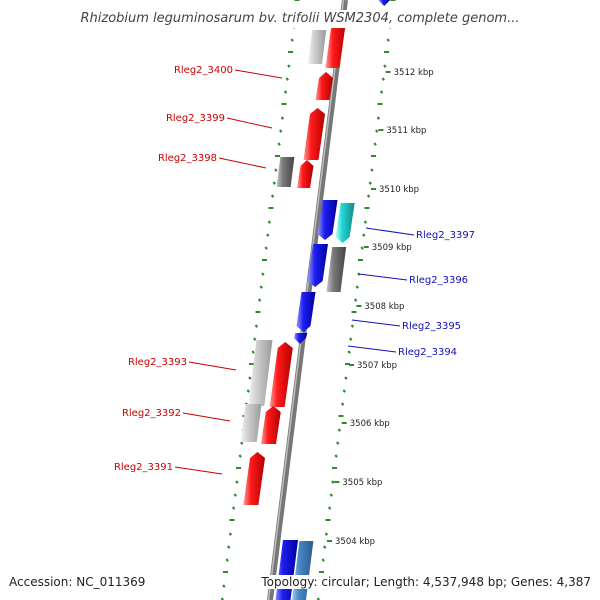  Describe the element at coordinates (187, 158) in the screenshot. I see `gene-label-rleg2-3398: Rleg2_3398` at that location.